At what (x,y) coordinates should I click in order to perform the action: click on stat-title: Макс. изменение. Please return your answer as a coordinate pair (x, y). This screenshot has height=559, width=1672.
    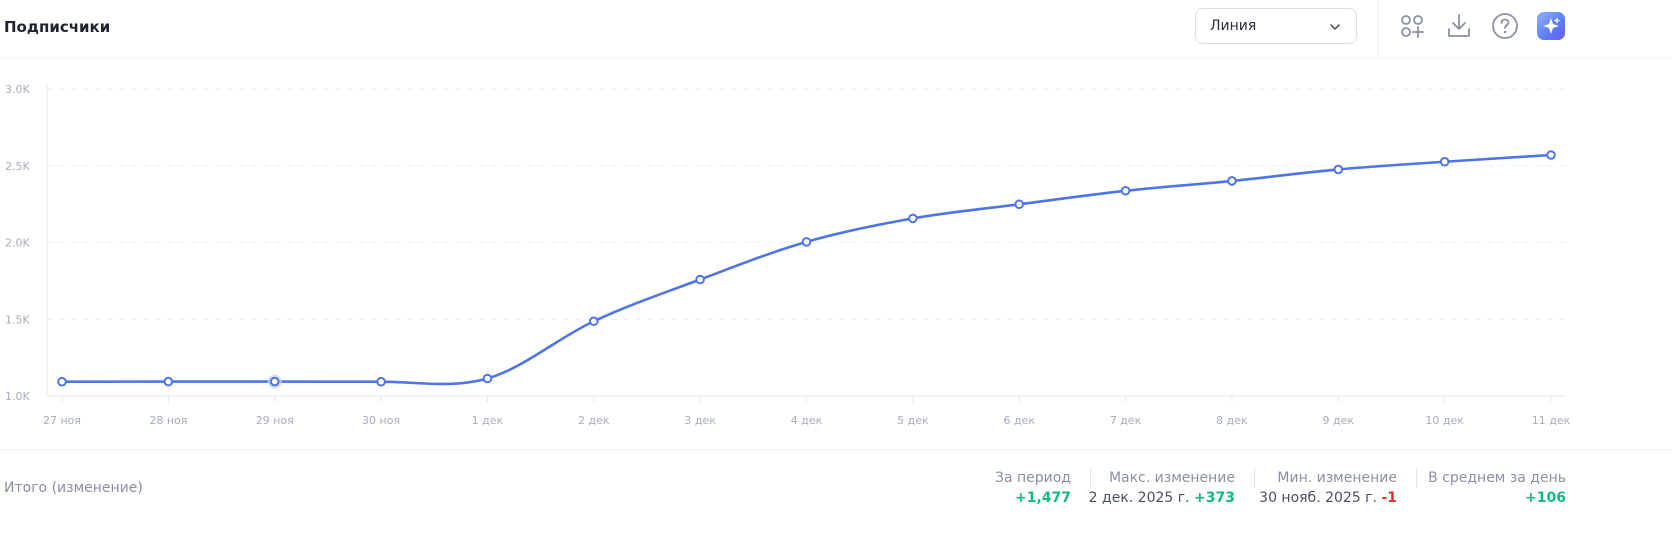
    Looking at the image, I should click on (1171, 478).